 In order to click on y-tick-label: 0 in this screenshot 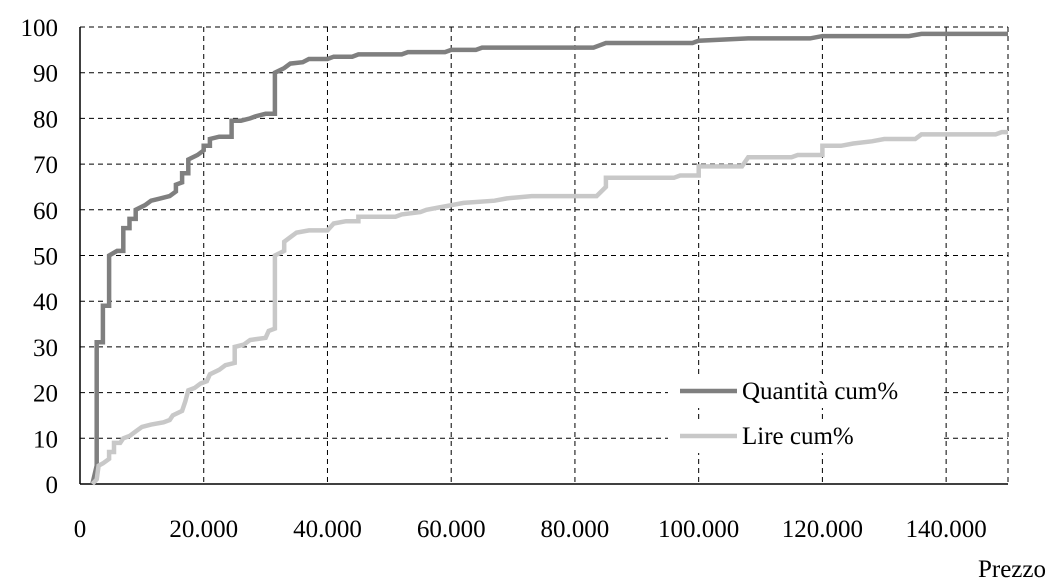, I will do `click(52, 485)`.